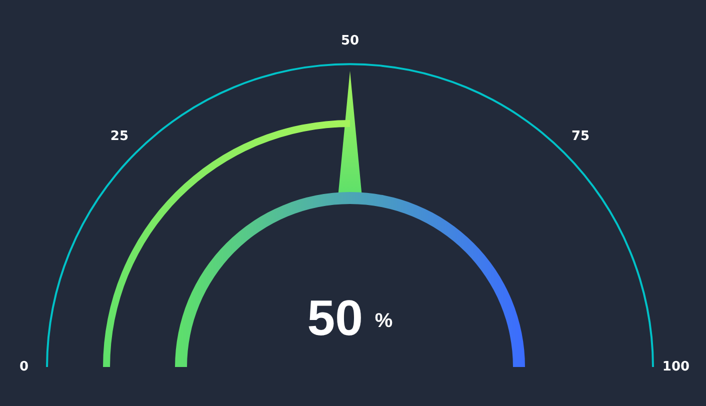 The image size is (706, 406). What do you see at coordinates (119, 136) in the screenshot?
I see `text: 25` at bounding box center [119, 136].